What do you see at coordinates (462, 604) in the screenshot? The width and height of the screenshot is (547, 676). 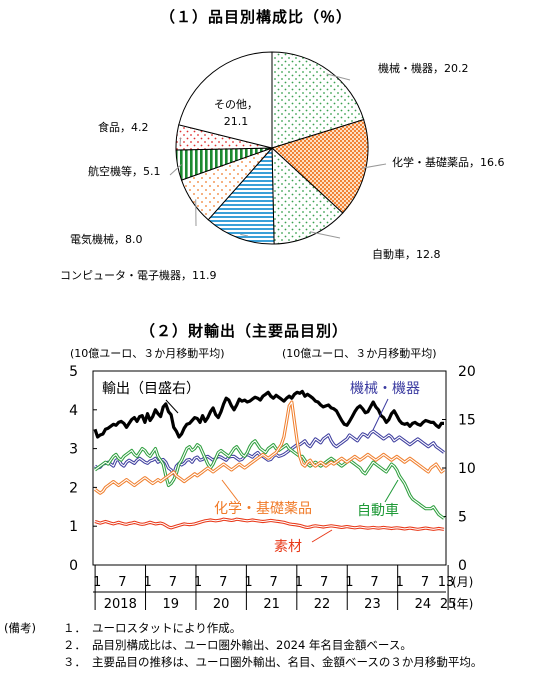 I see `year-unit: (年)` at bounding box center [462, 604].